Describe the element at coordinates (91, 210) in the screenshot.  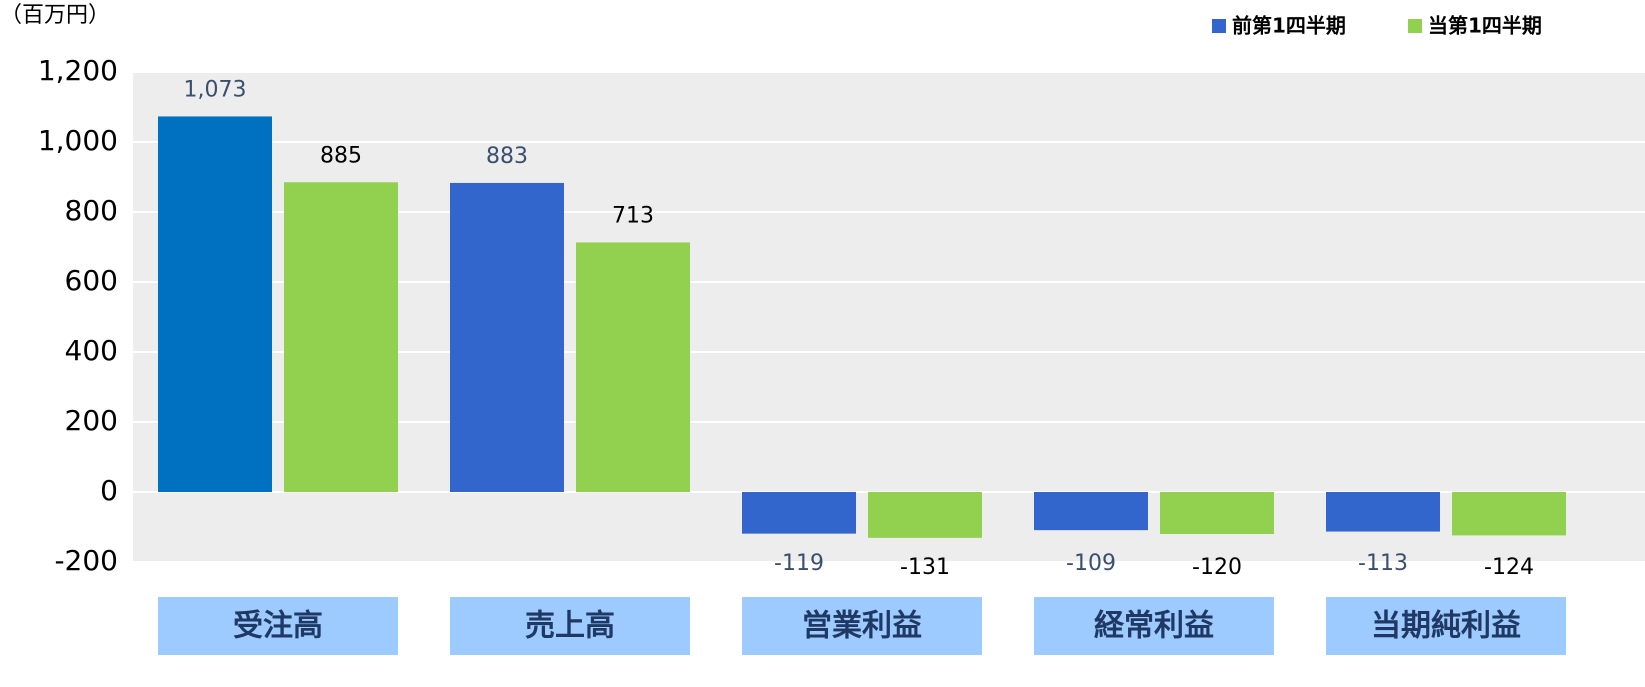
I see `y-tick-label: 800` at that location.